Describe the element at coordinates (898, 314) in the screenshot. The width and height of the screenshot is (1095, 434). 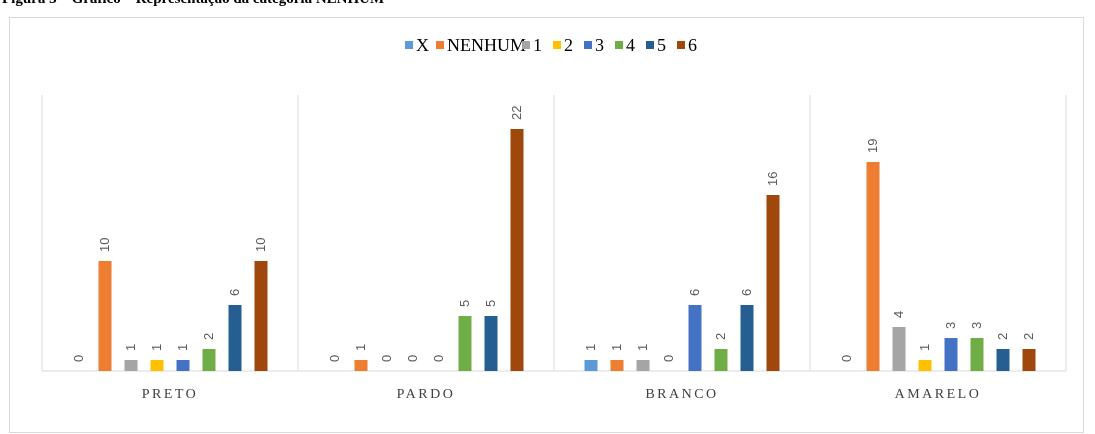
I see `data-label: 4` at that location.